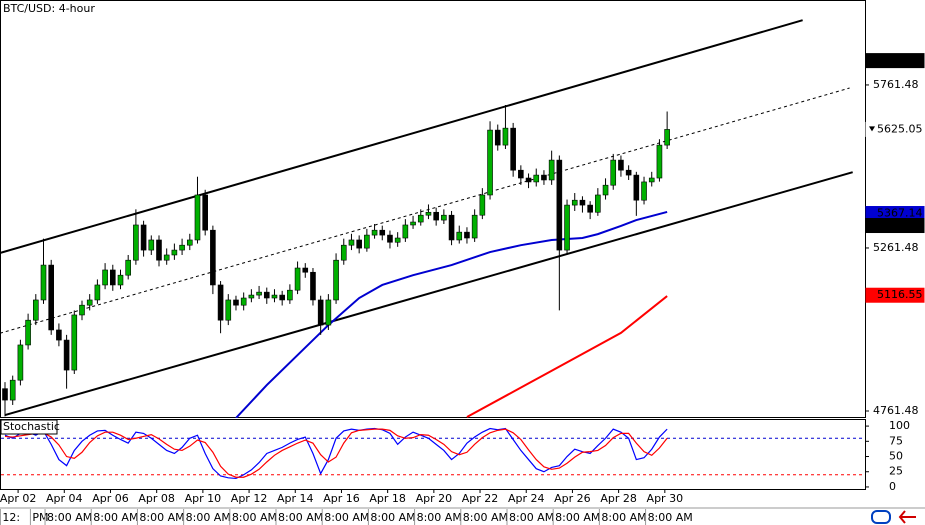 This screenshot has height=525, width=925. I want to click on stoch-y-tick-label: 100, so click(899, 425).